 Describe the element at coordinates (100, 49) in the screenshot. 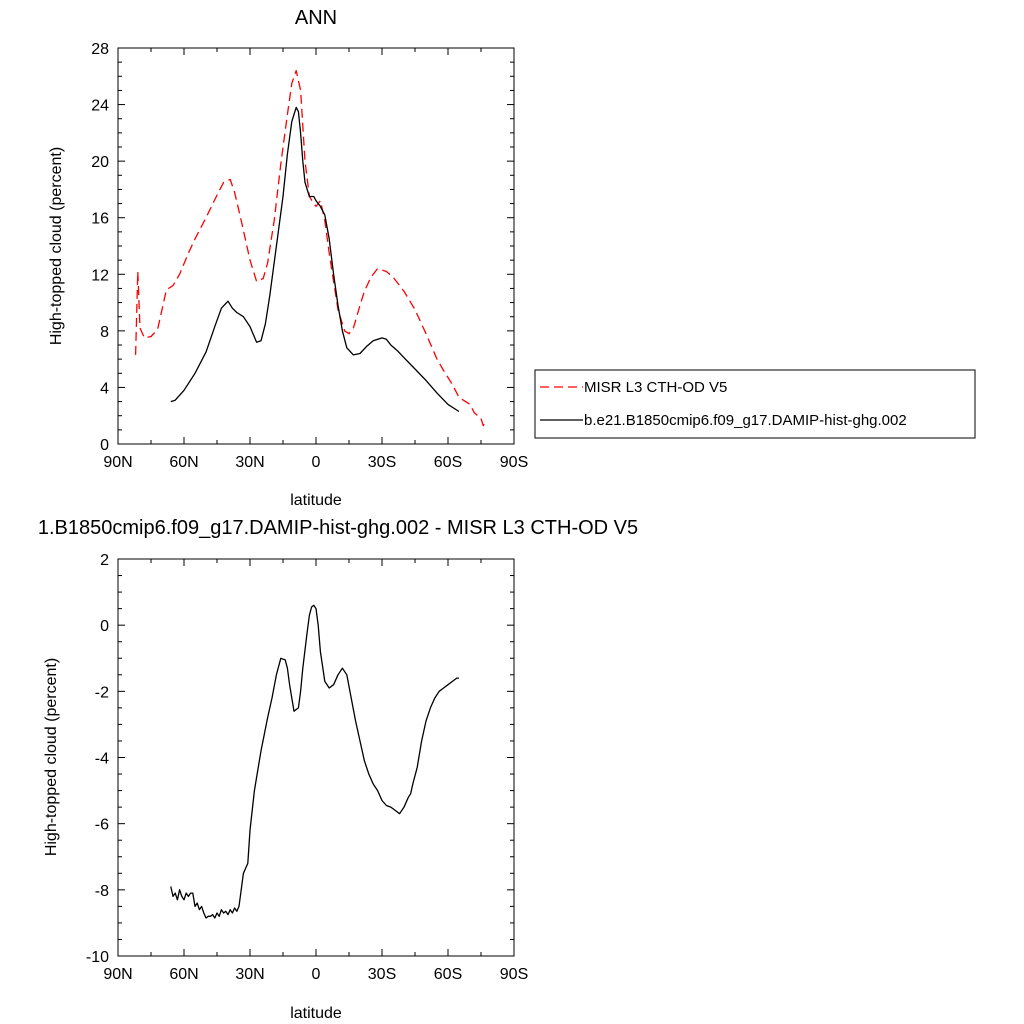

I see `y-tick-label: 28` at that location.